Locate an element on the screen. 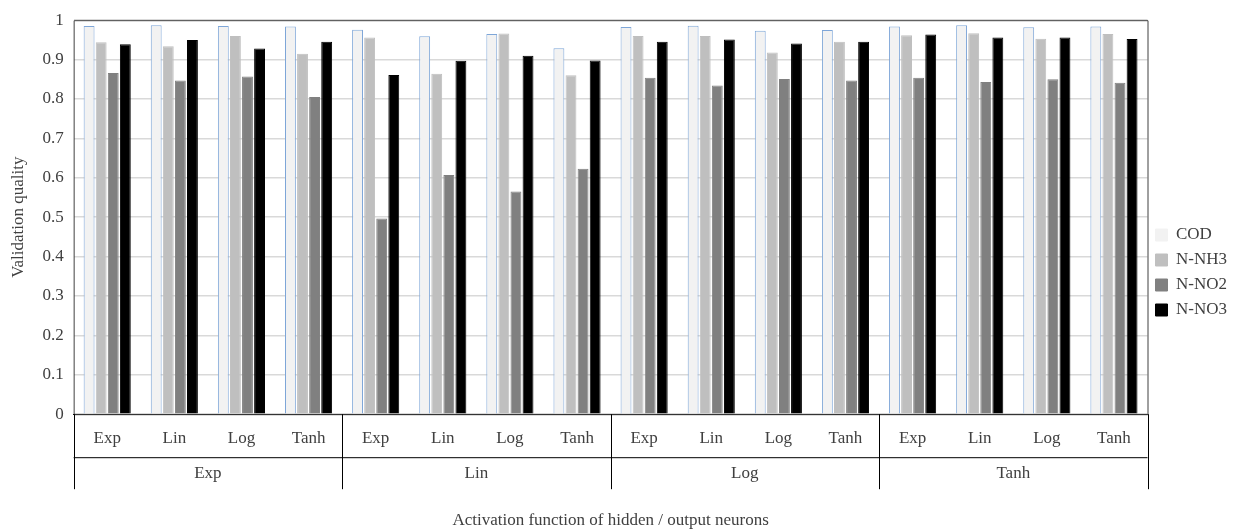 Image resolution: width=1243 pixels, height=531 pixels. legend-label: COD is located at coordinates (1194, 234).